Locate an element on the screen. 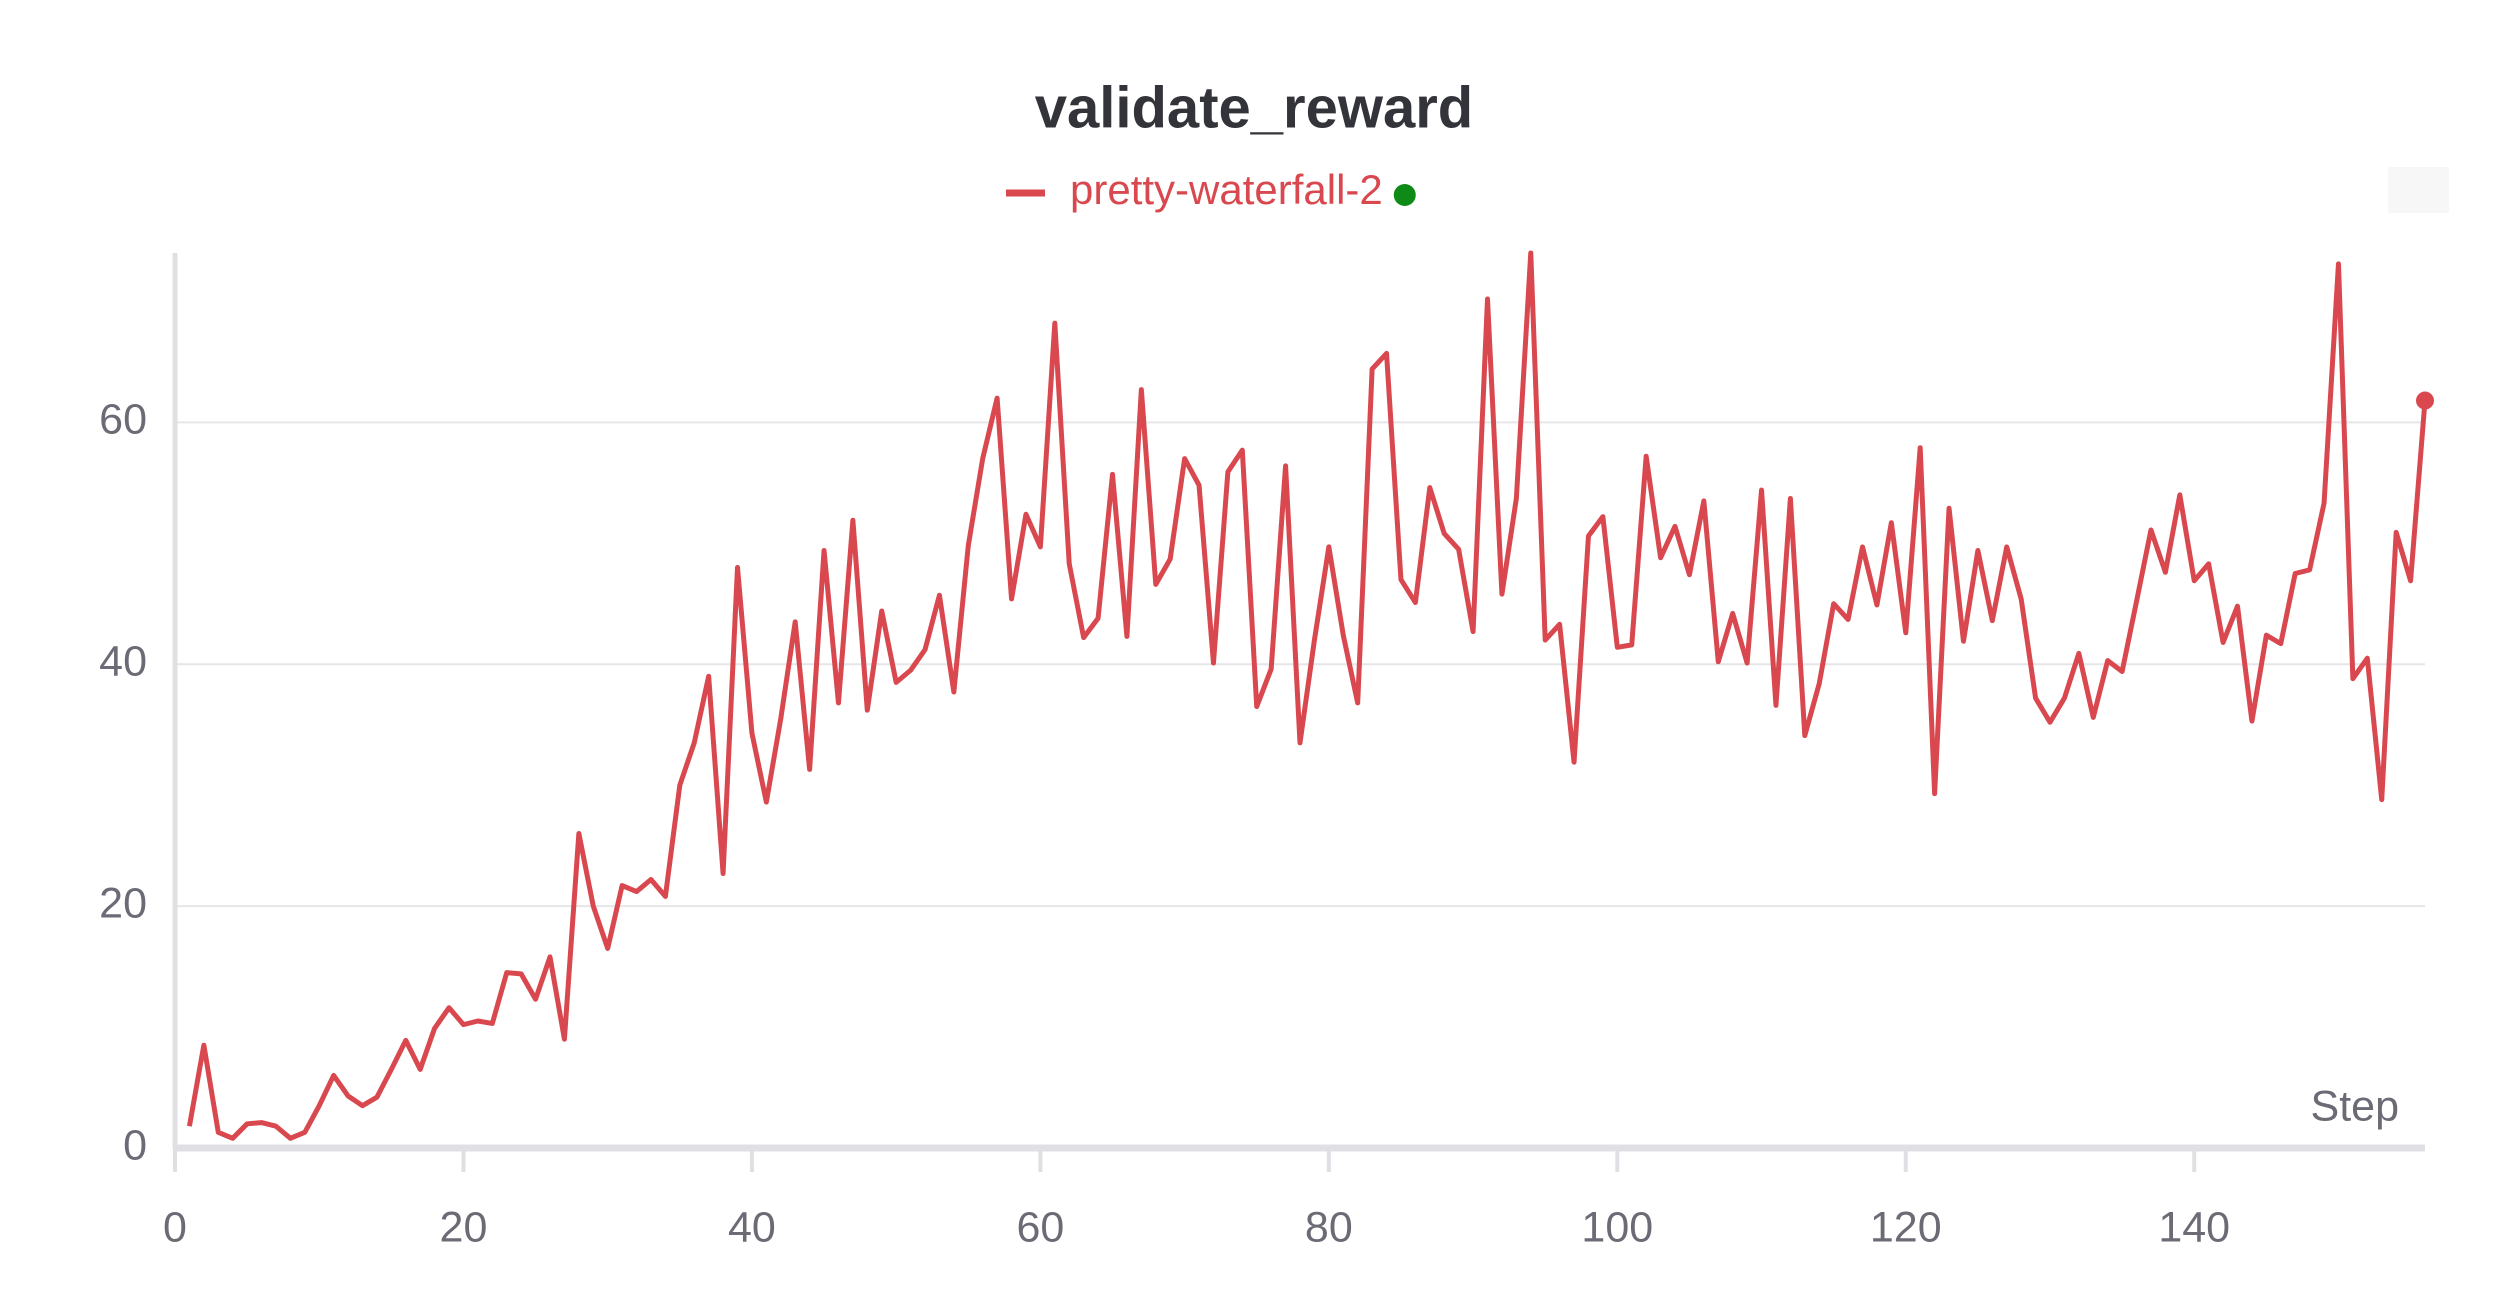 This screenshot has height=1313, width=2500. y-tick-label: 0 is located at coordinates (135, 1145).